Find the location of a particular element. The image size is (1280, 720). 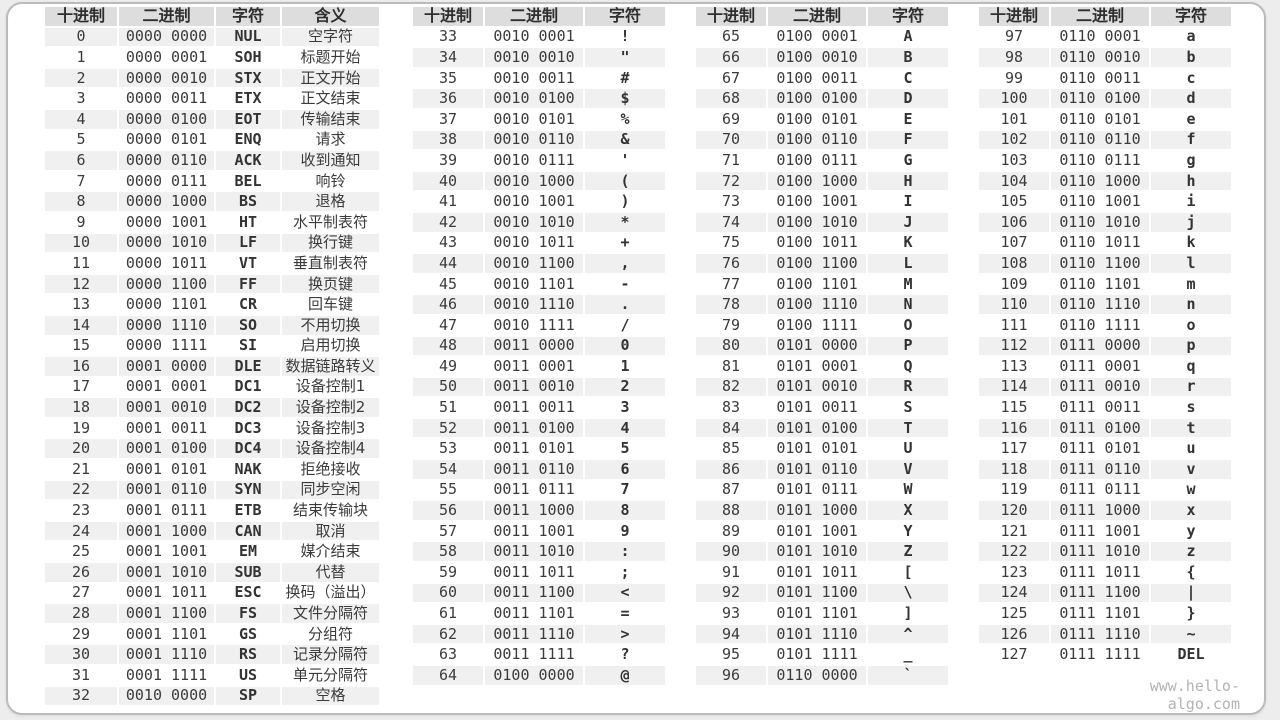

bin-cell: 0000 0000 is located at coordinates (166, 37).